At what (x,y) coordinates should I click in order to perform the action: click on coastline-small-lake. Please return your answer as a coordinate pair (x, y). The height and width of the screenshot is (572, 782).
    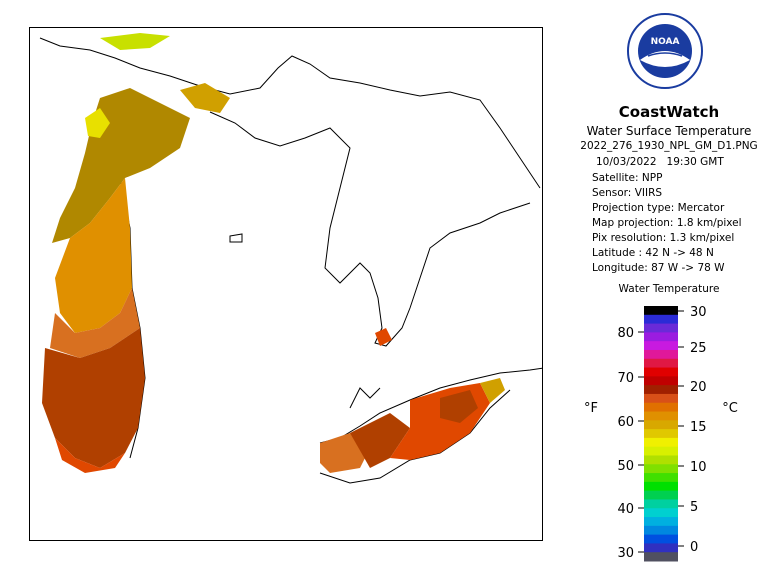
    Looking at the image, I should click on (236, 238).